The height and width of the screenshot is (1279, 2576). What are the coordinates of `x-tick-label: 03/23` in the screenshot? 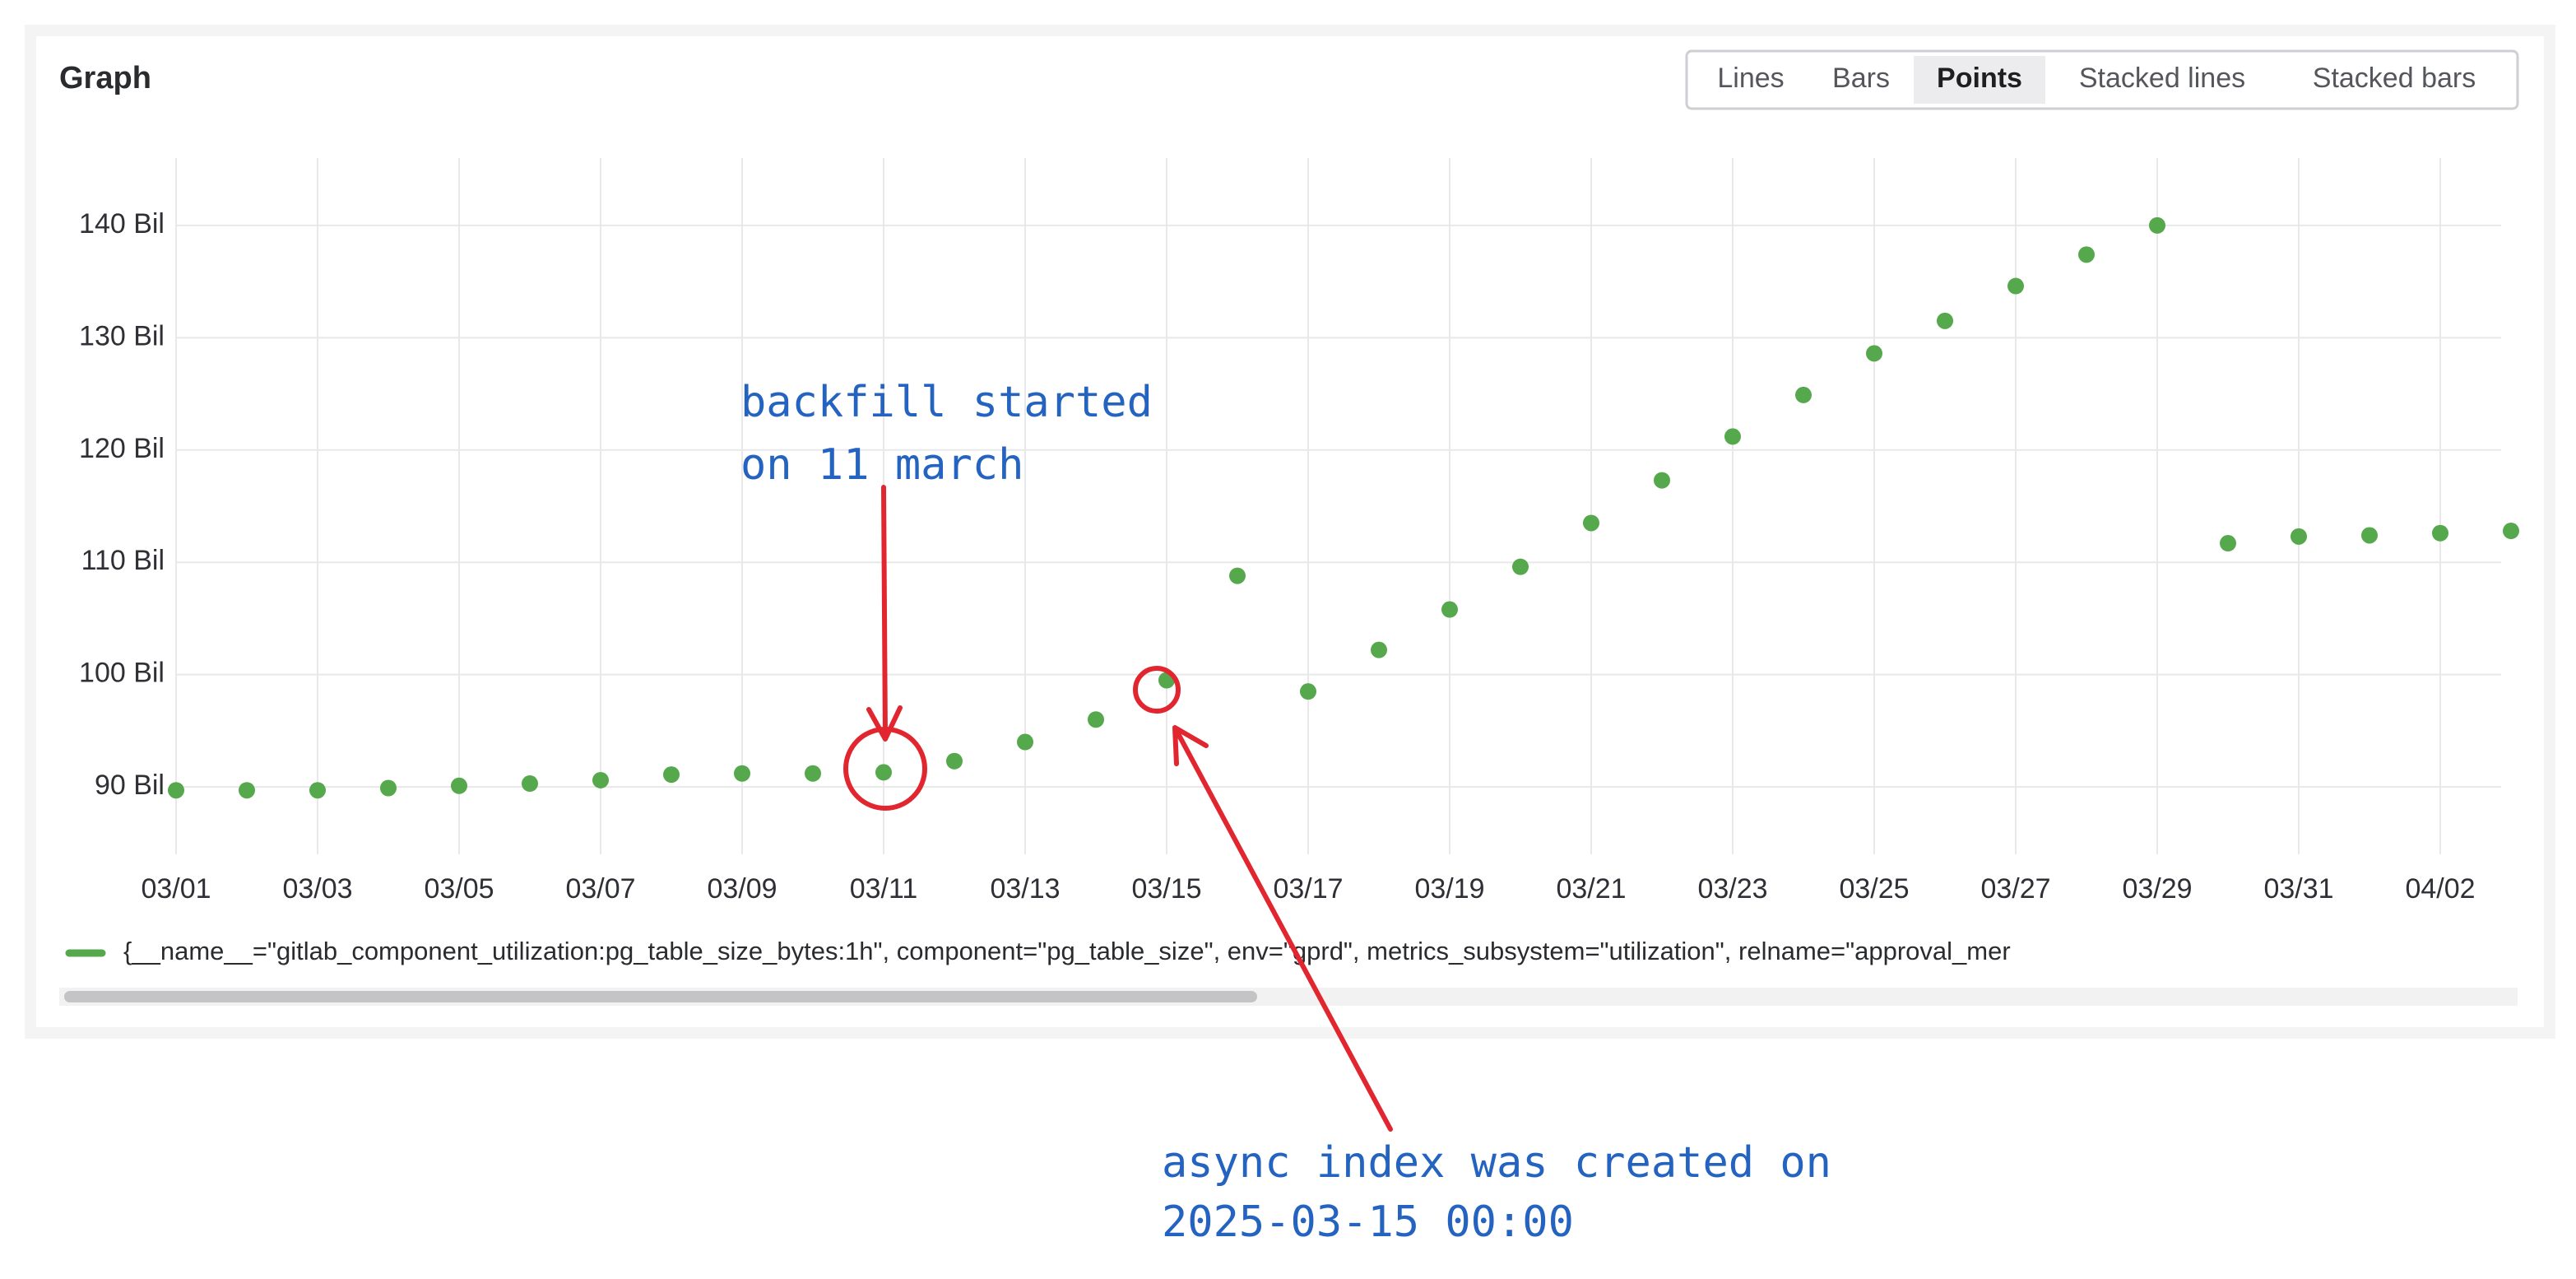 It's located at (1732, 889).